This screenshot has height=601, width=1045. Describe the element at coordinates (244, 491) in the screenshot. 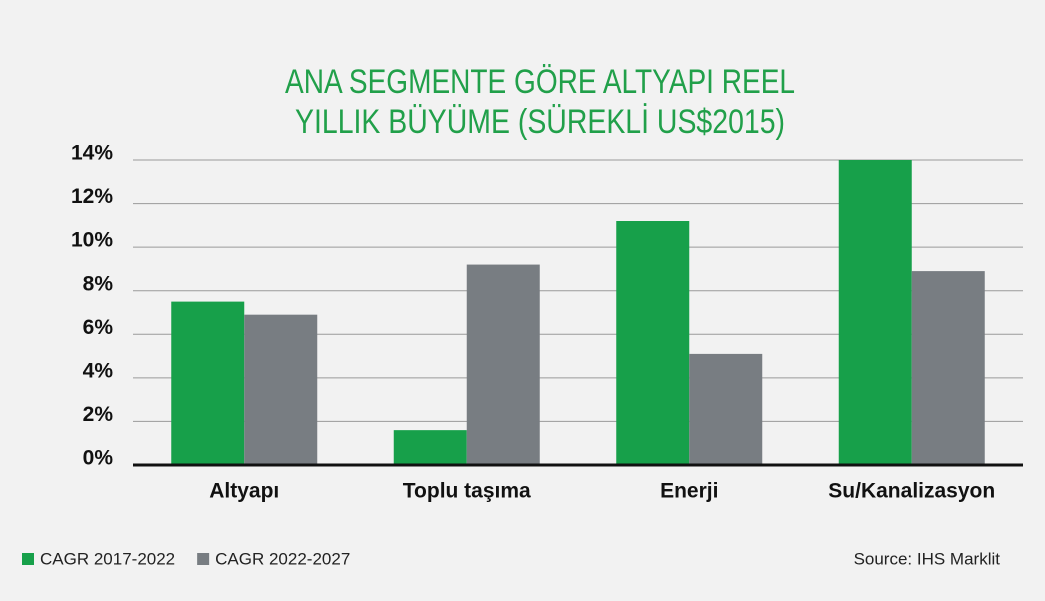

I see `x-tick-label: Altyapı` at that location.